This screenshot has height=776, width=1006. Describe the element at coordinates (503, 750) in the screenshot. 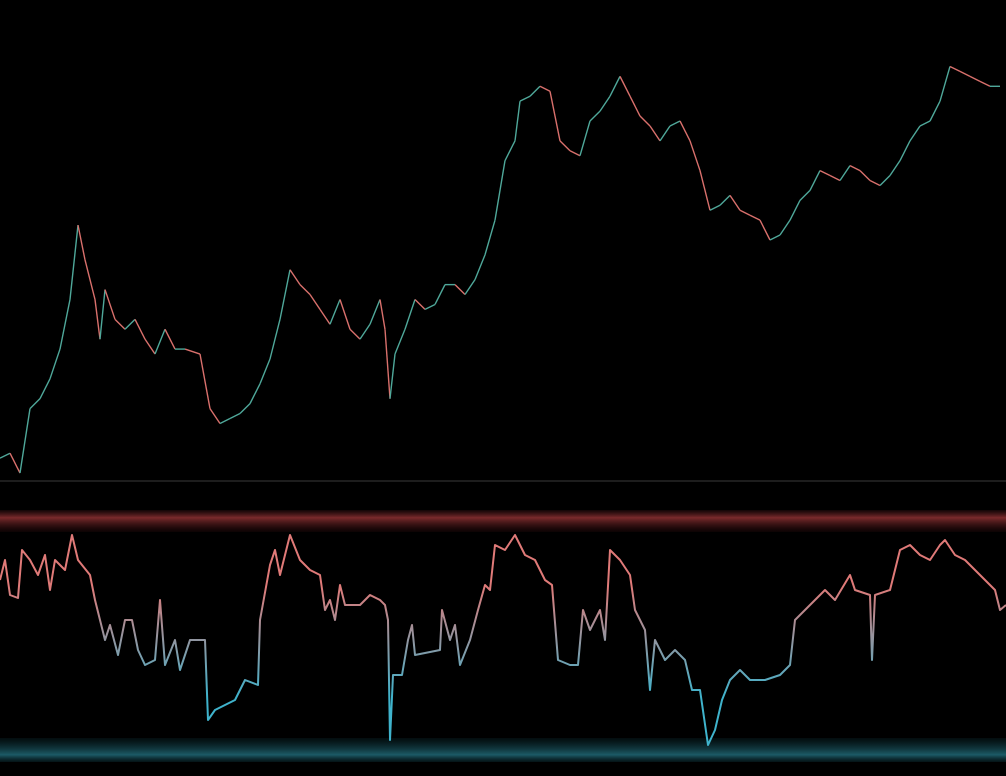

I see `oversold-band` at that location.